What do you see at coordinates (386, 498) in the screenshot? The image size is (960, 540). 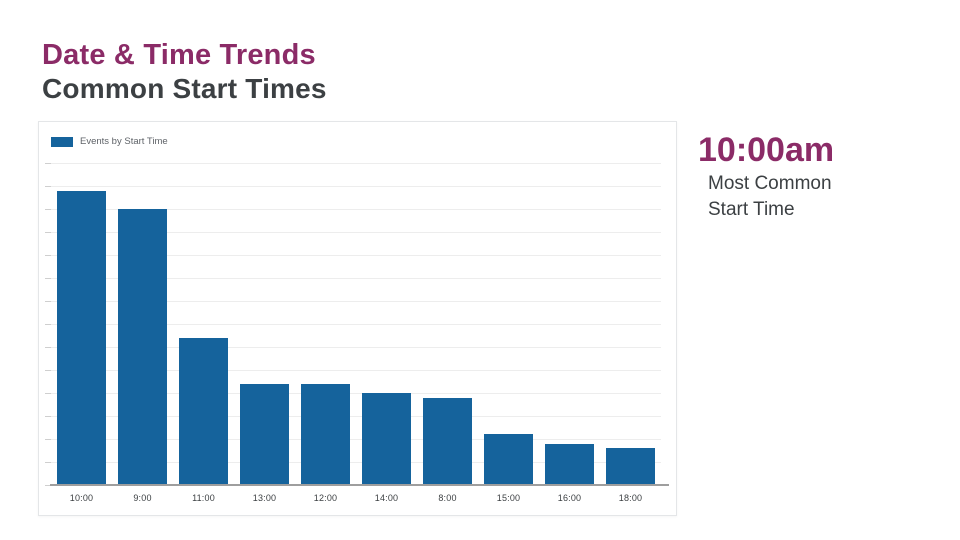 I see `x-axis-label: 14:00` at bounding box center [386, 498].